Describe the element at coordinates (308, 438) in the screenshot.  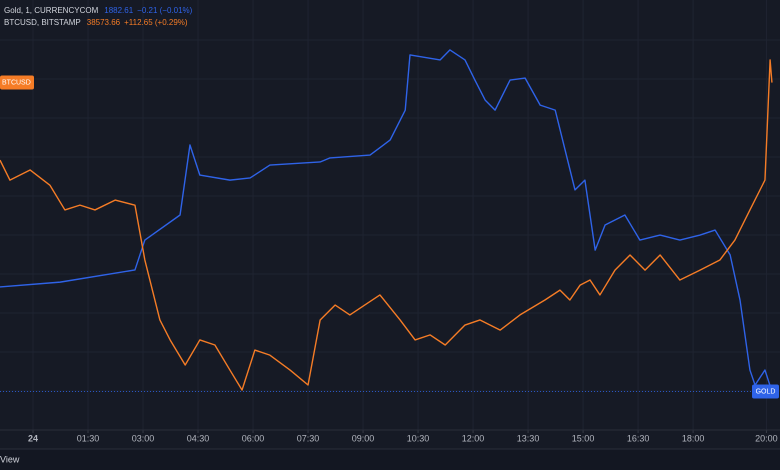
I see `x-tick-label: 07:30` at that location.